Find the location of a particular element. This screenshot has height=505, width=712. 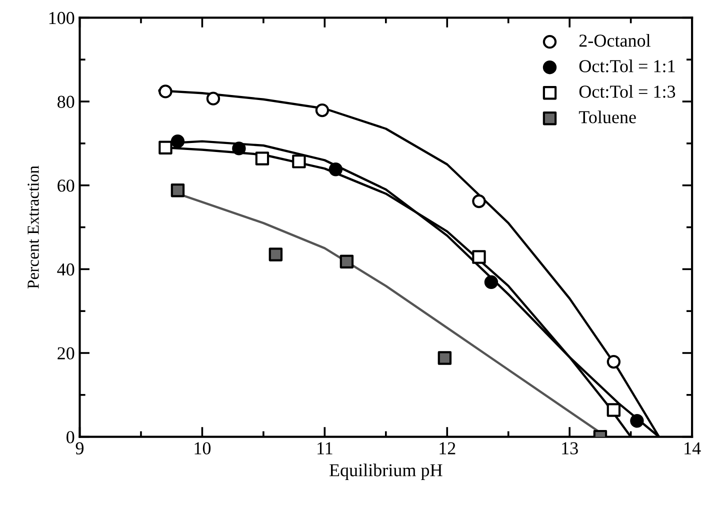

x-tick-label: 12 is located at coordinates (448, 448).